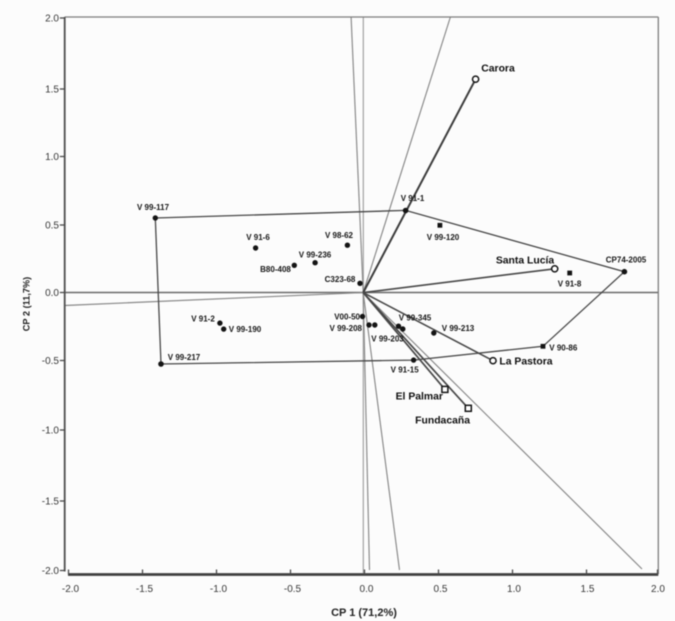 This screenshot has height=621, width=675. Describe the element at coordinates (203, 319) in the screenshot. I see `svg-text: V 91-2` at that location.